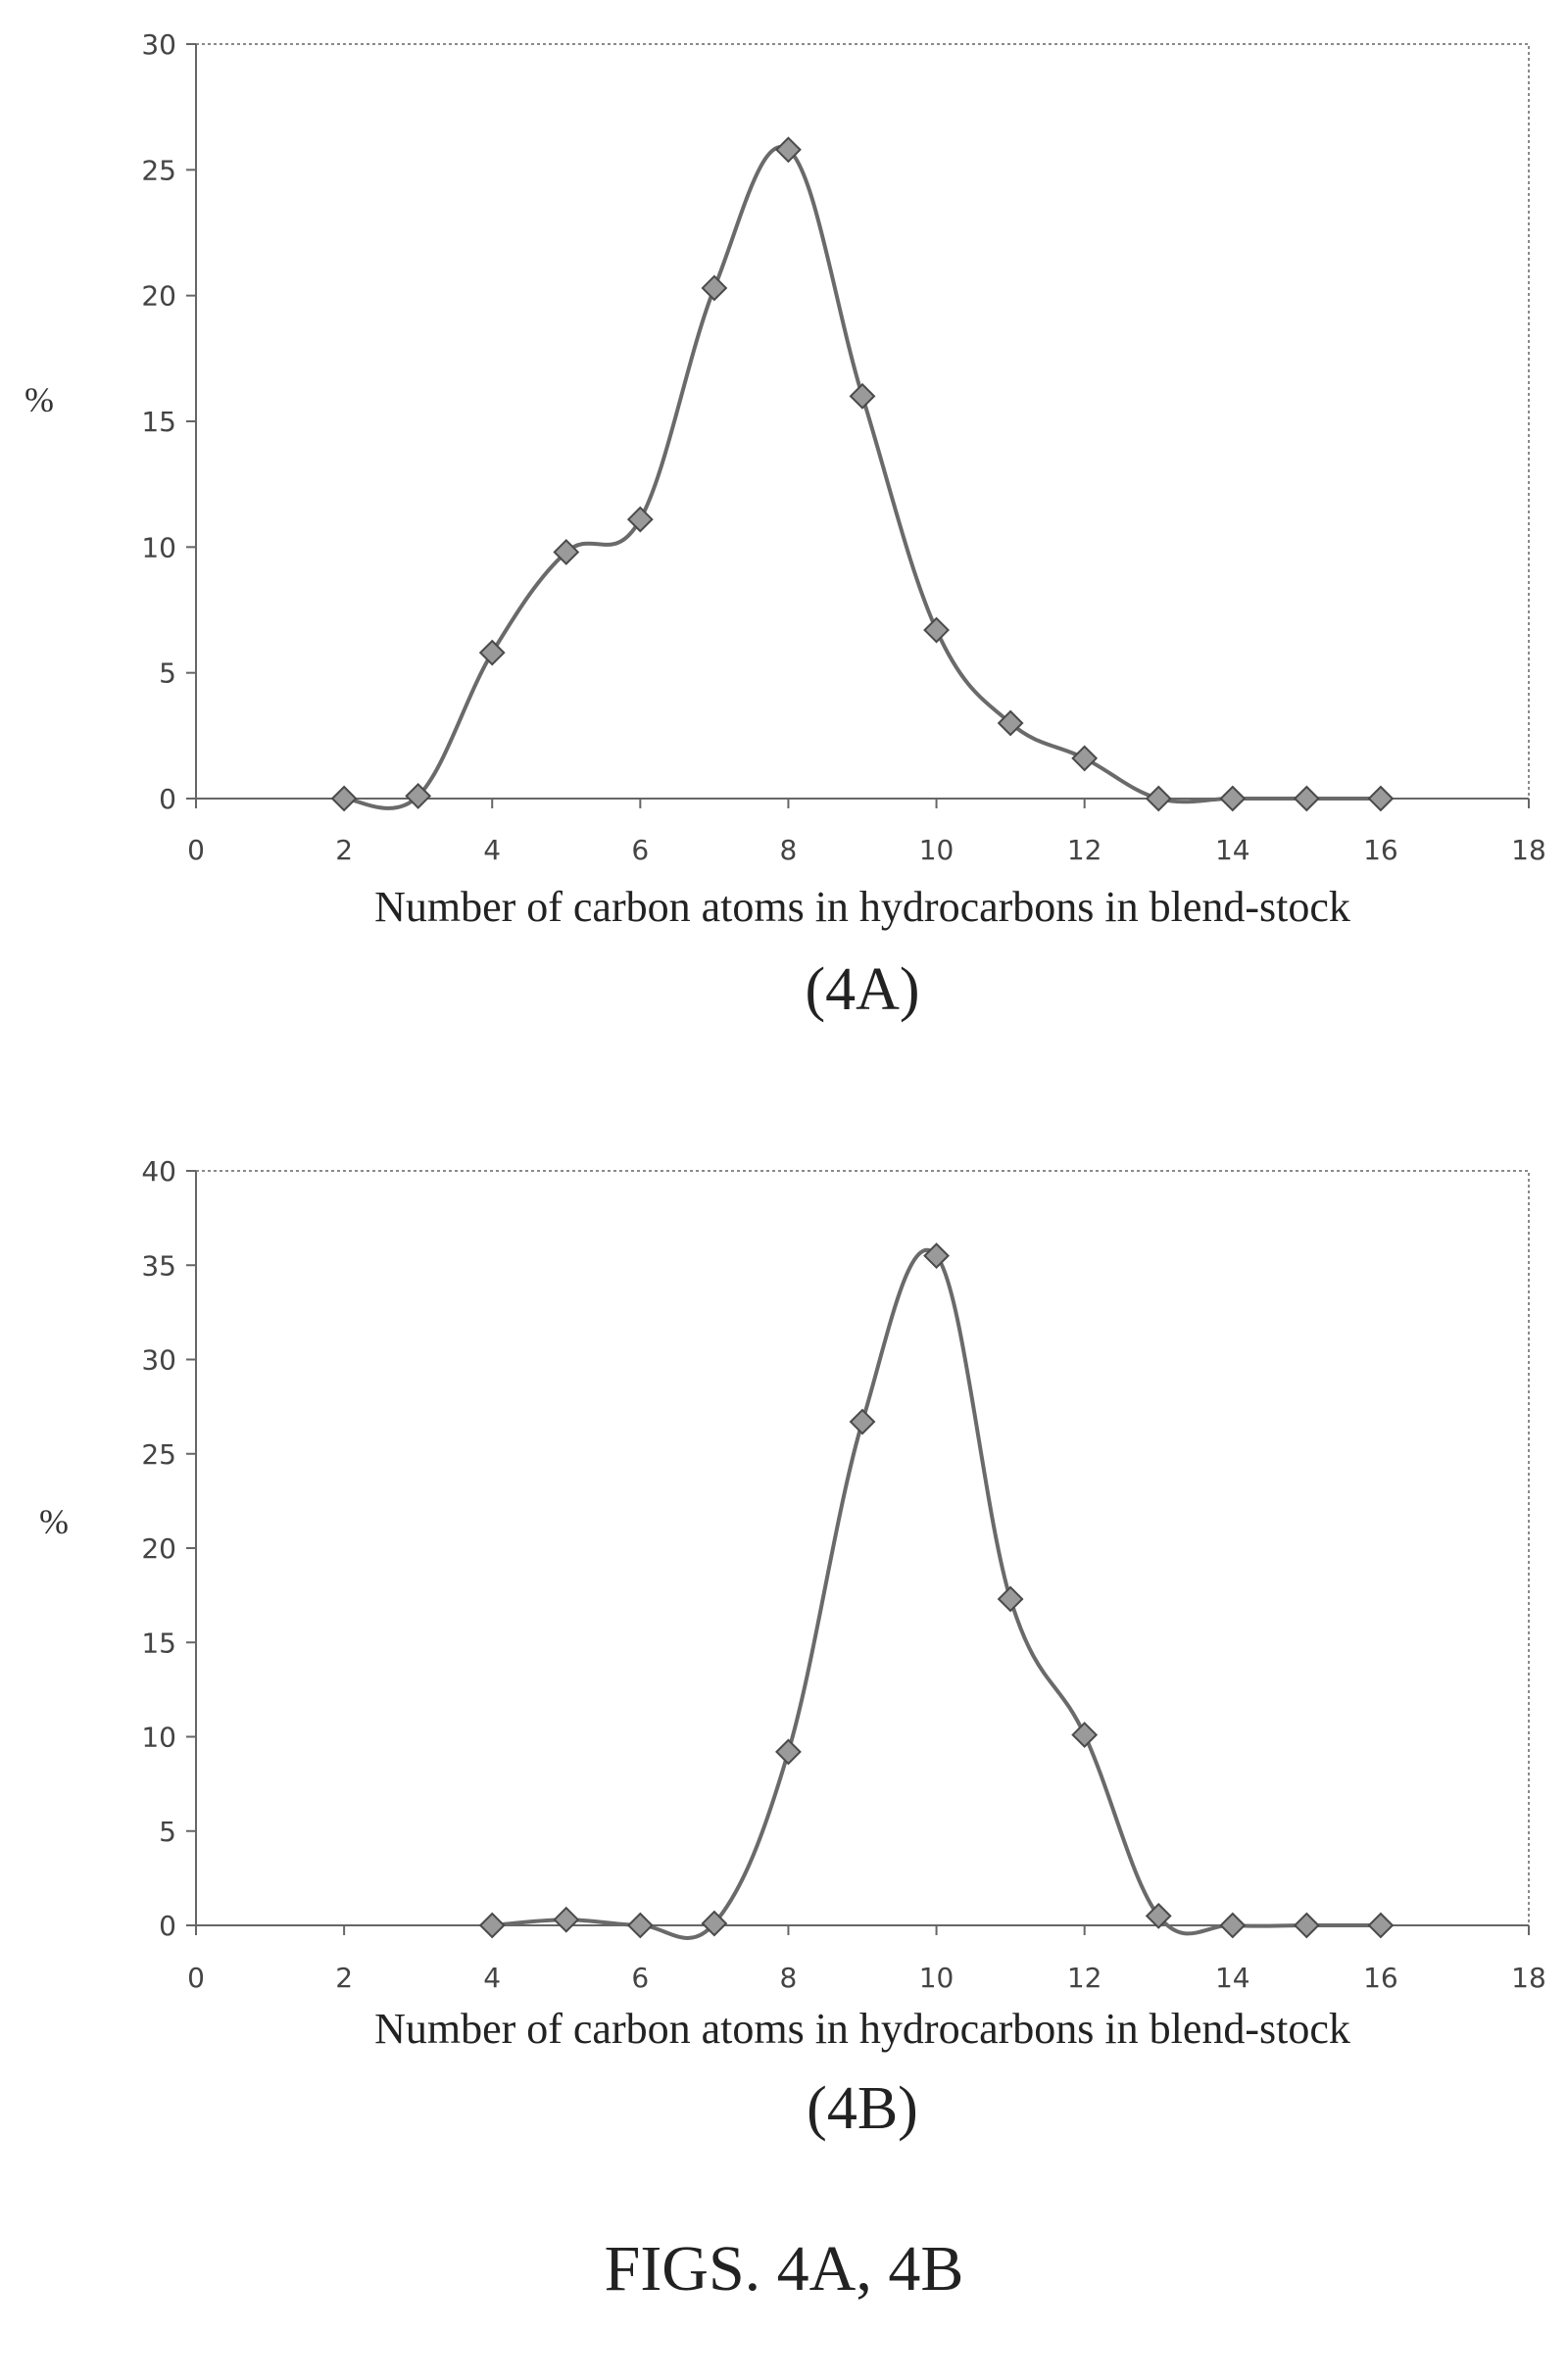 Image resolution: width=1567 pixels, height=2380 pixels. What do you see at coordinates (158, 1265) in the screenshot?
I see `y-tick-label: 35` at bounding box center [158, 1265].